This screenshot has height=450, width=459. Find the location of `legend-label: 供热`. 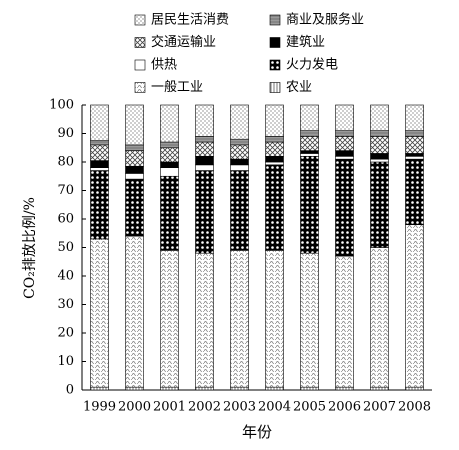

legend-label: 供热 is located at coordinates (164, 65).